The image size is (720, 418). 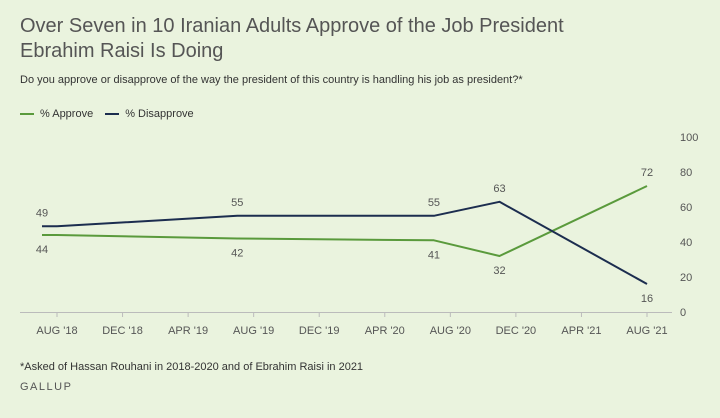 I want to click on legend-swatch-disapprove, so click(x=112, y=114).